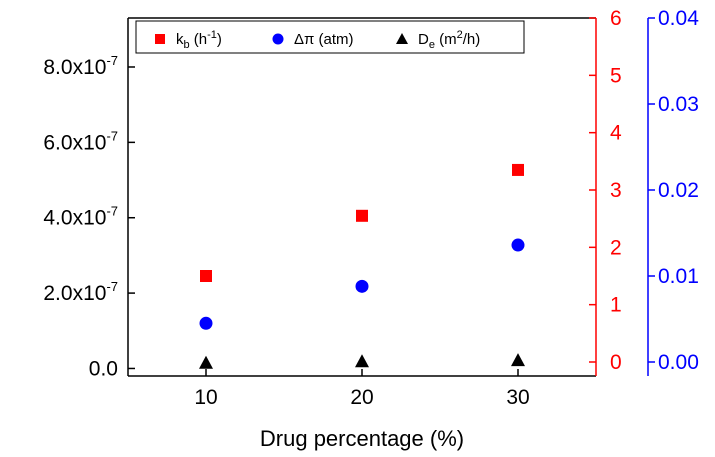 The width and height of the screenshot is (715, 457). I want to click on x-tick-label: 10, so click(205, 397).